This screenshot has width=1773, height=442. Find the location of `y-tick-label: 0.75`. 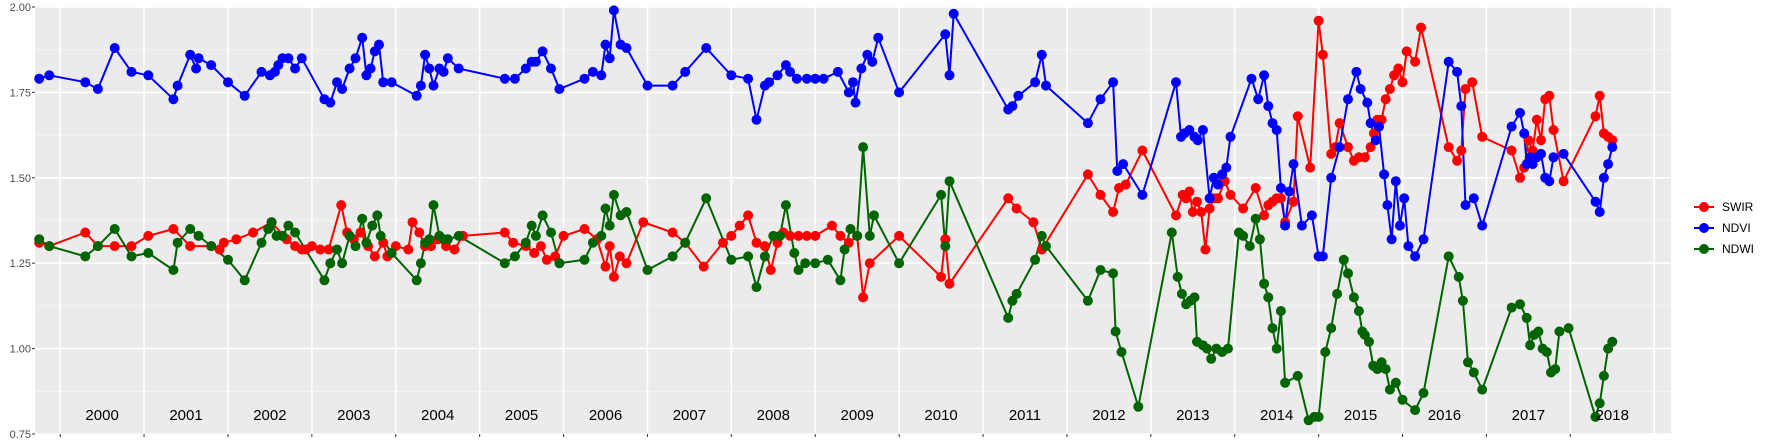

y-tick-label: 0.75 is located at coordinates (20, 435).